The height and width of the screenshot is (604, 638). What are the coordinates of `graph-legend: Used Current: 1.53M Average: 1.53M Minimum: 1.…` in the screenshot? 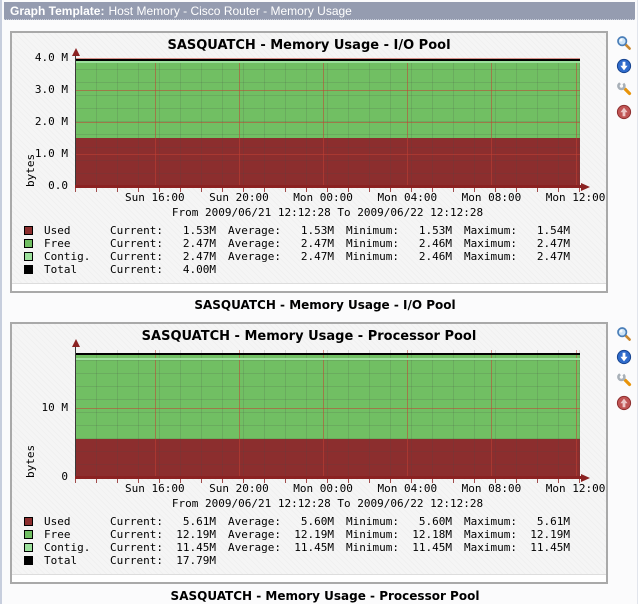 It's located at (315, 250).